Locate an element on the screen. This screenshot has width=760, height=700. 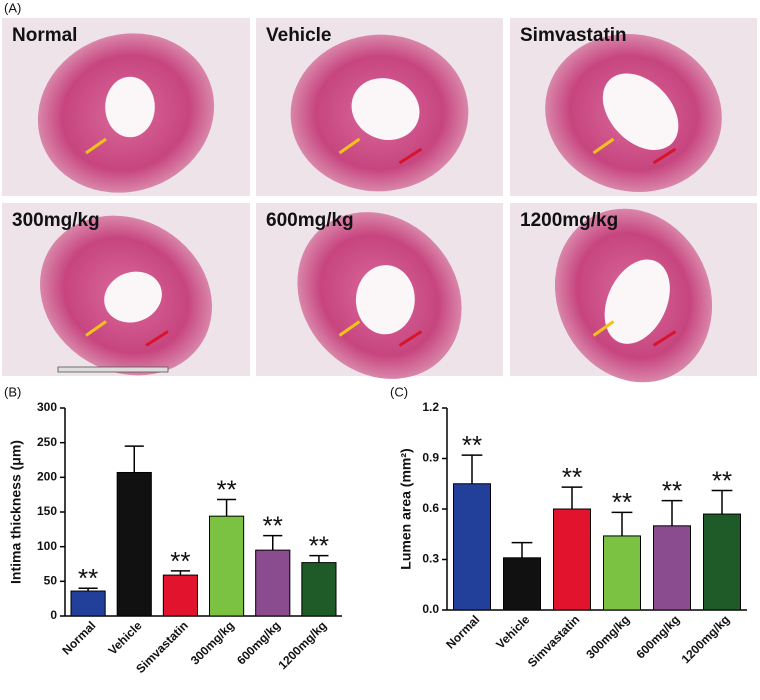
y-tick-label: 150 is located at coordinates (47, 511).